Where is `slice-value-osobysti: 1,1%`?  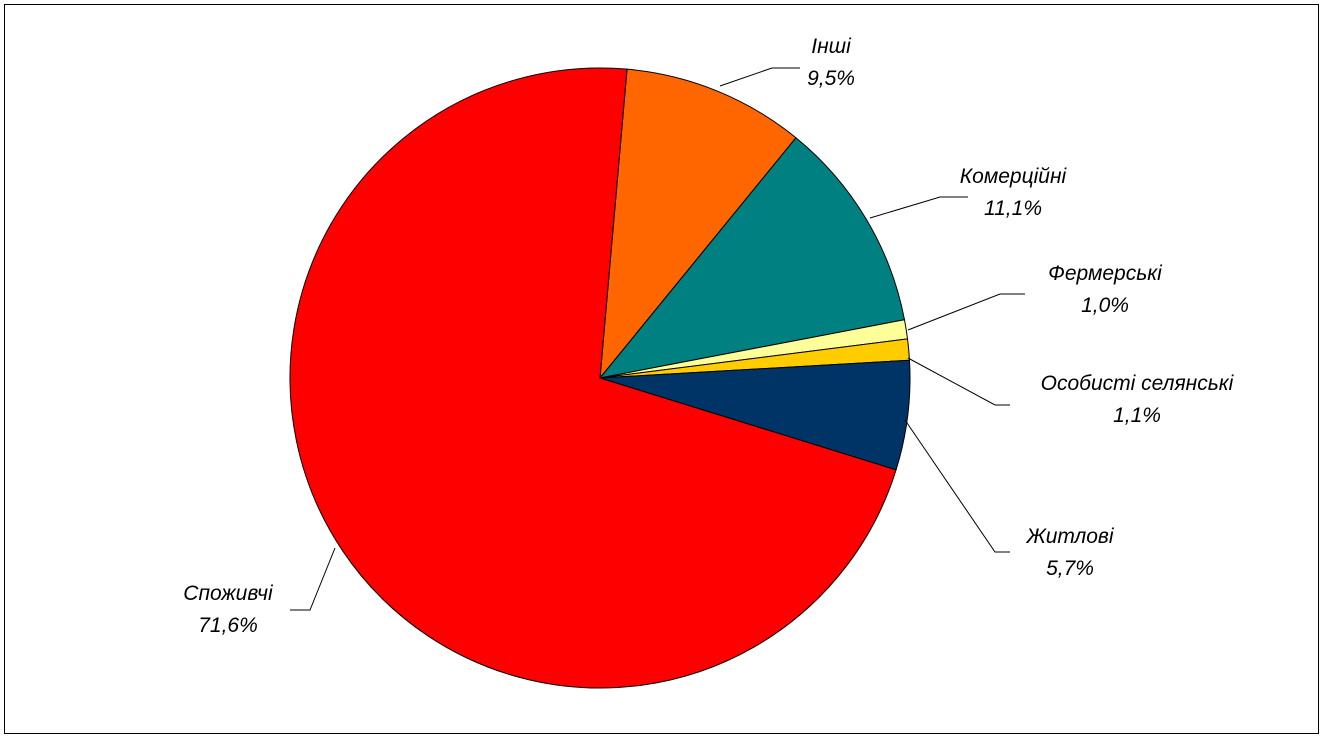
slice-value-osobysti: 1,1% is located at coordinates (1137, 415).